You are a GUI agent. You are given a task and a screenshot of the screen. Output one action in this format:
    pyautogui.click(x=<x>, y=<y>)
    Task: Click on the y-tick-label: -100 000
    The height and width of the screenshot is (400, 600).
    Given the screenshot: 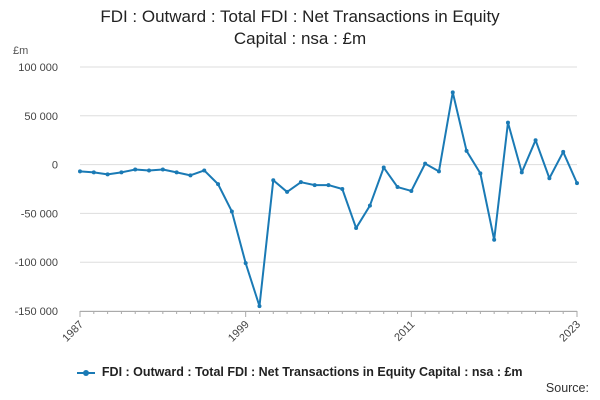 What is the action you would take?
    pyautogui.click(x=36, y=263)
    